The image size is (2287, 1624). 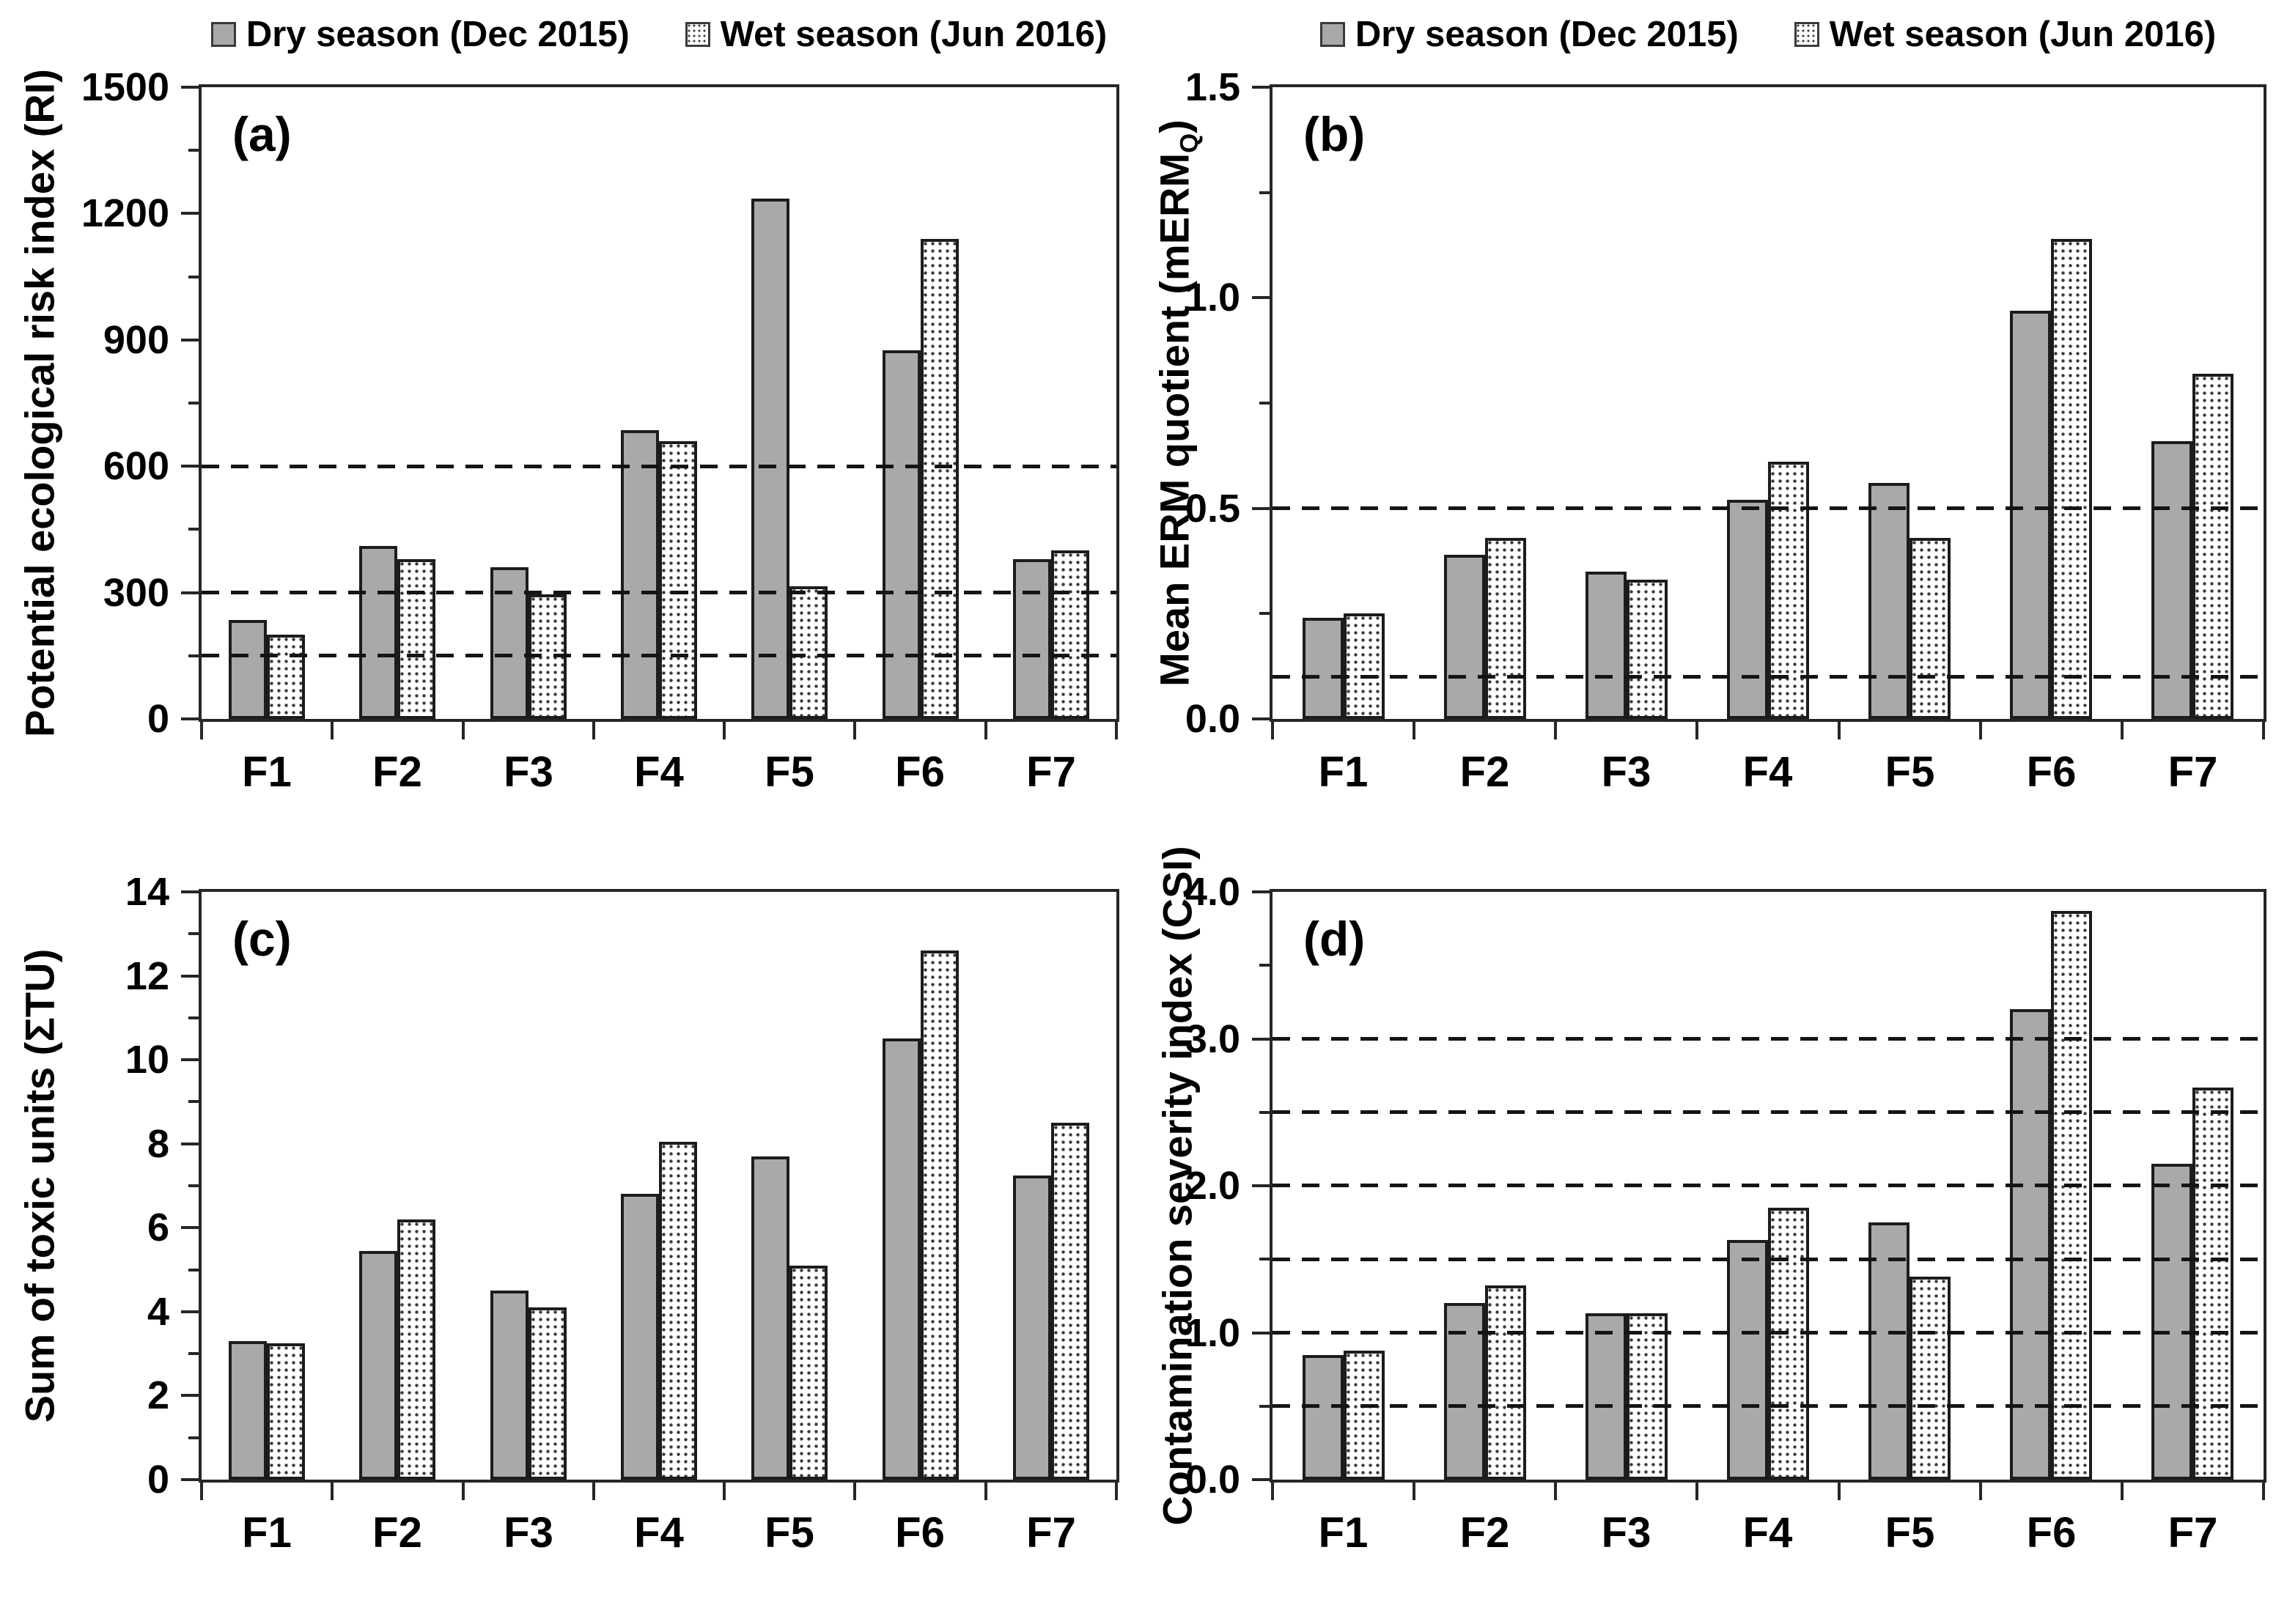 What do you see at coordinates (1070, 1301) in the screenshot?
I see `wet-season-bar-f7` at bounding box center [1070, 1301].